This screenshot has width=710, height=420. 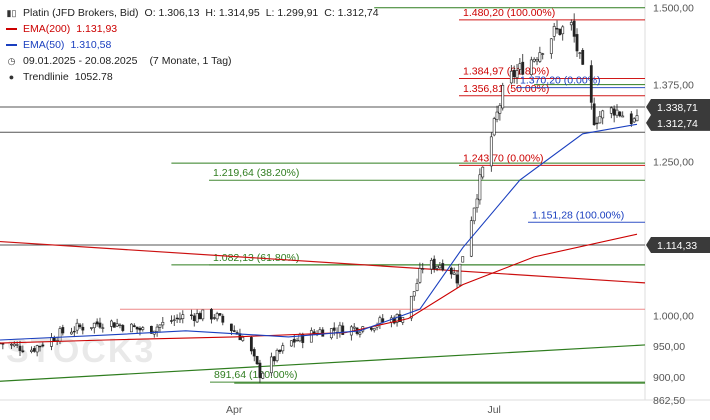 What do you see at coordinates (256, 173) in the screenshot?
I see `fib-level-label: 1.219,64 (38.20%)` at bounding box center [256, 173].